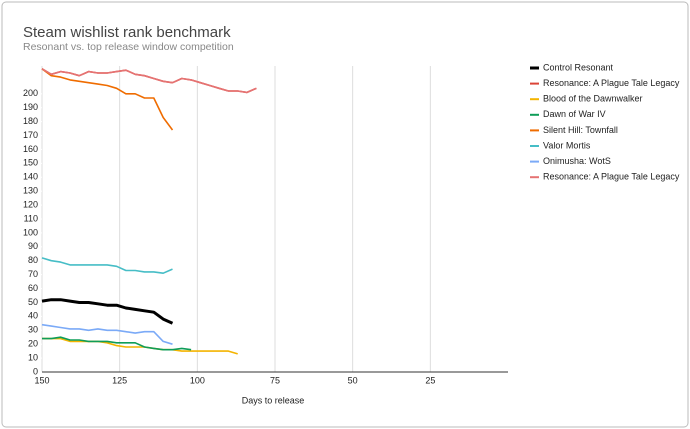  Describe the element at coordinates (119, 380) in the screenshot. I see `x-tick-label: 125` at that location.